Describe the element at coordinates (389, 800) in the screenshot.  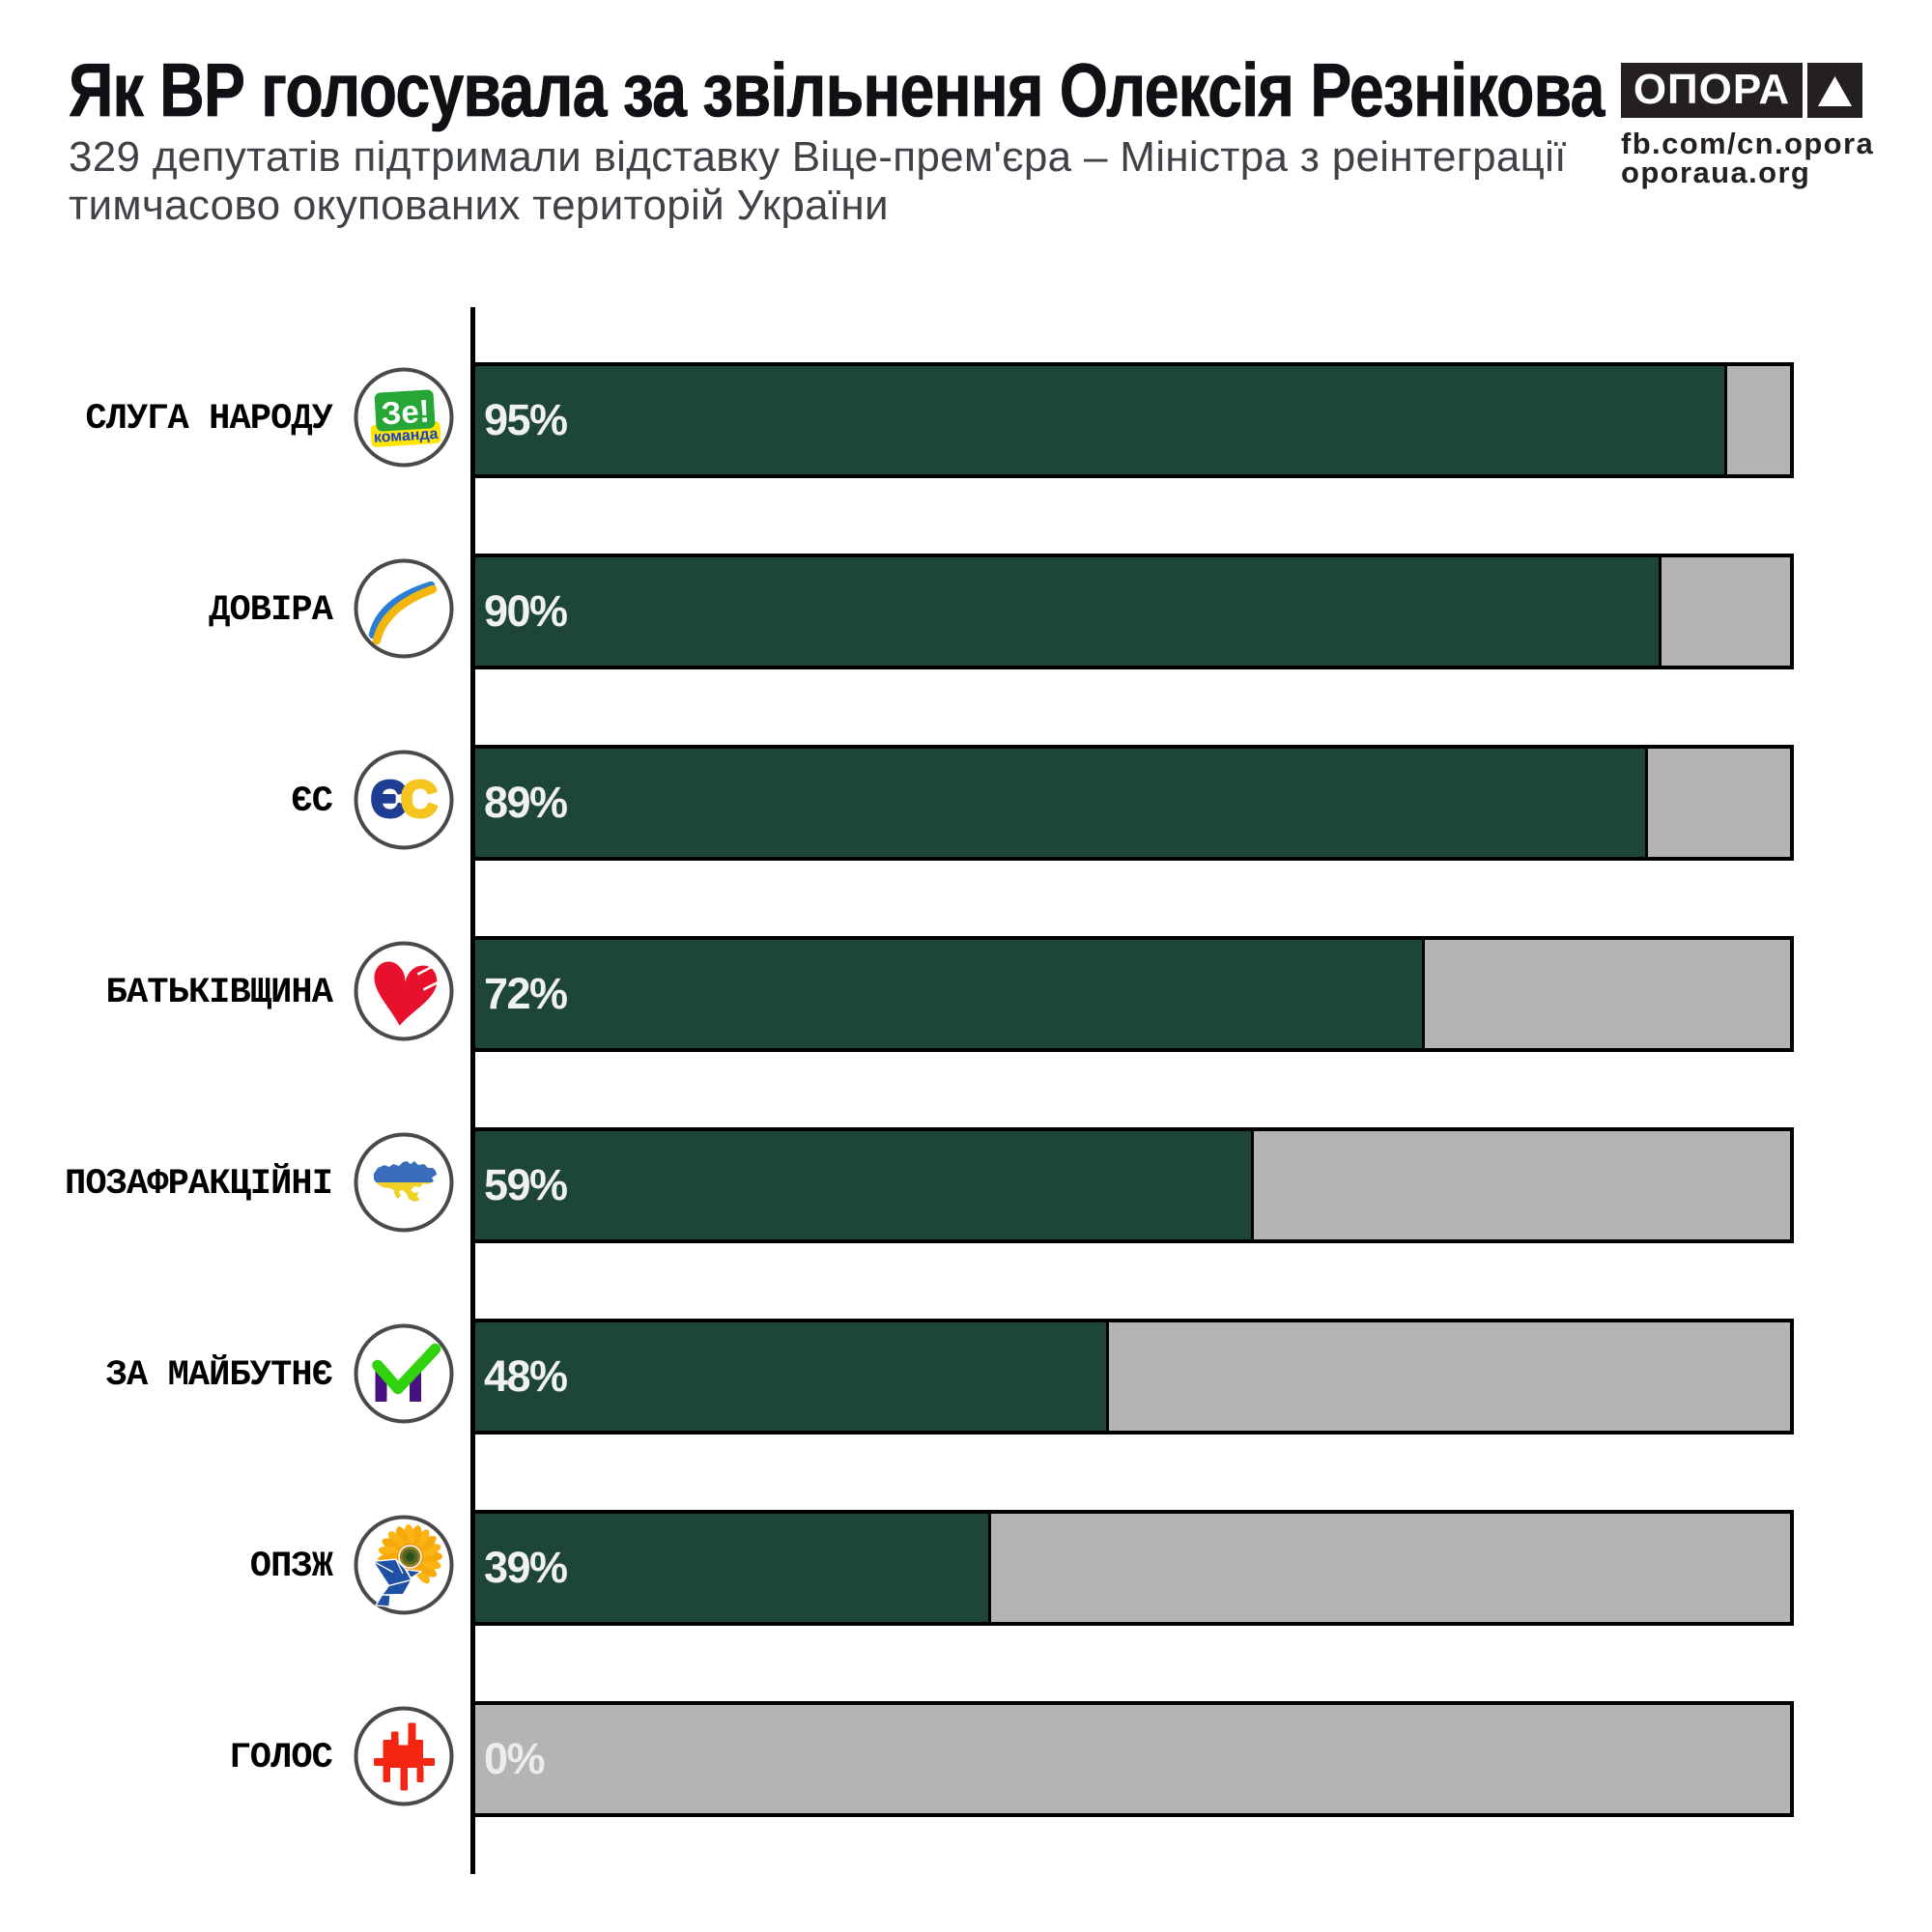
I see `svg-text: Є` at that location.